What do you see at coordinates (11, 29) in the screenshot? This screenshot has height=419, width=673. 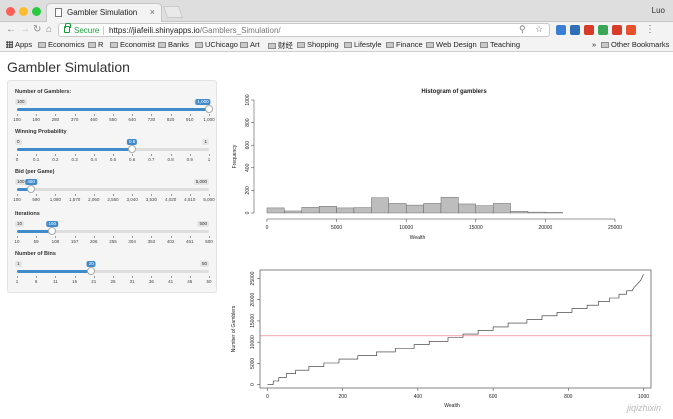 I see `back-arrow-icon: ←` at bounding box center [11, 29].